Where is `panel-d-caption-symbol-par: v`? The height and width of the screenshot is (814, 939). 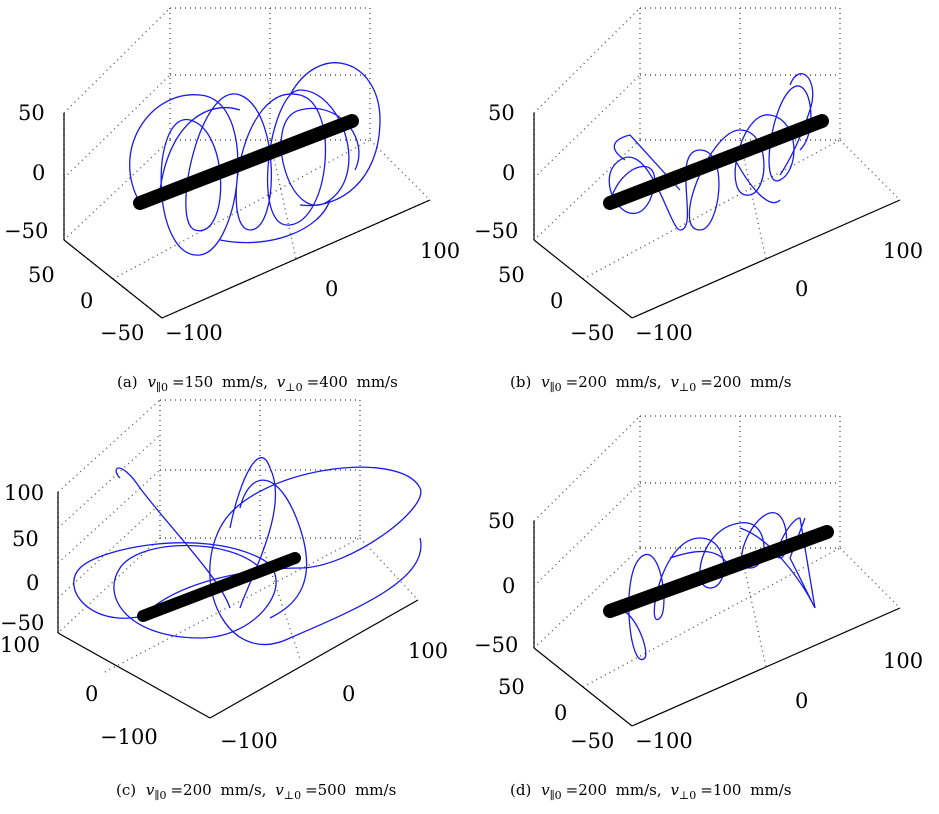
panel-d-caption-symbol-par: v is located at coordinates (545, 790).